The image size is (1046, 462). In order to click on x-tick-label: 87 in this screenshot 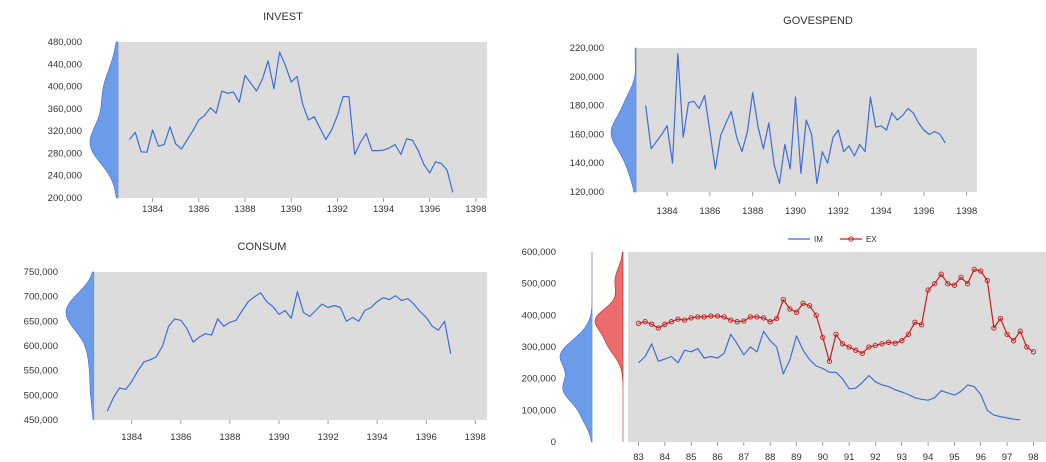, I will do `click(744, 457)`.